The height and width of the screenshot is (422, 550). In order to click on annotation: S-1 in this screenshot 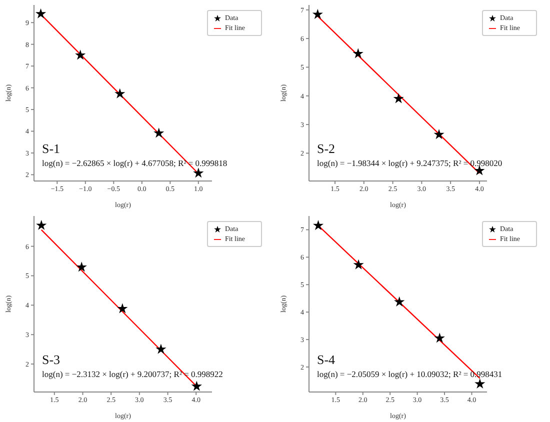, I will do `click(52, 149)`.